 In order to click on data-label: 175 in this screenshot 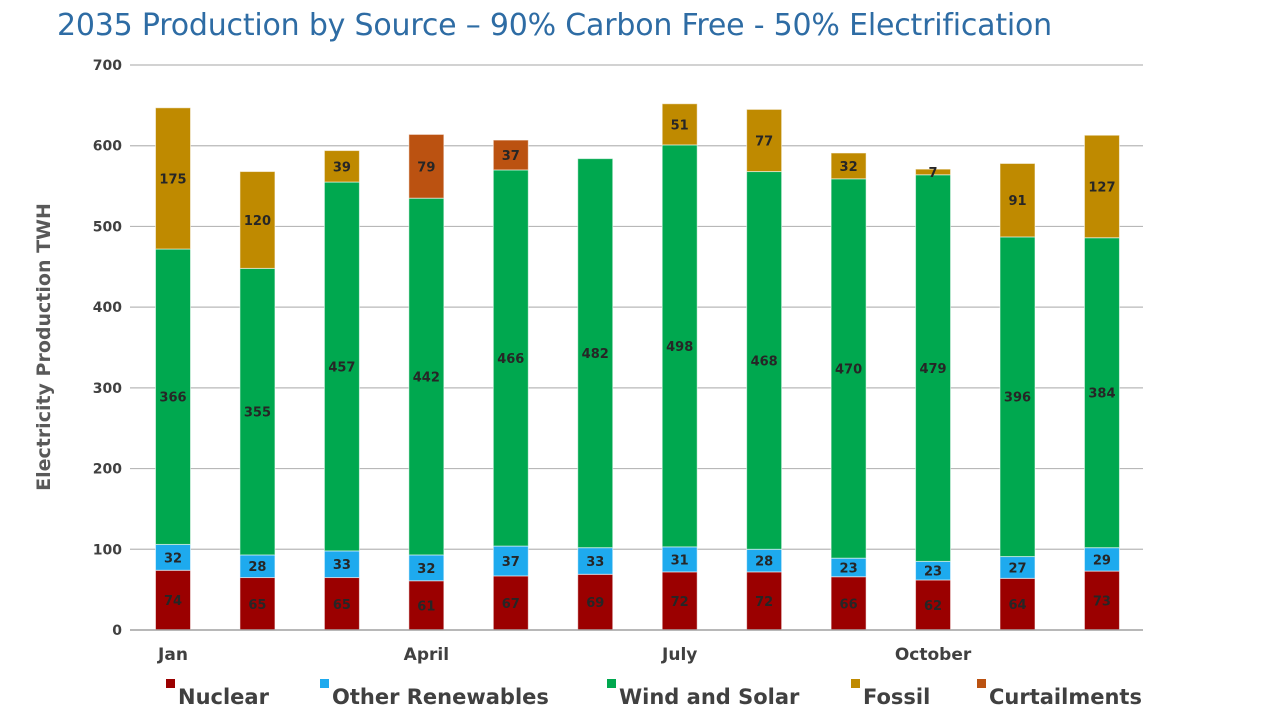, I will do `click(172, 179)`.